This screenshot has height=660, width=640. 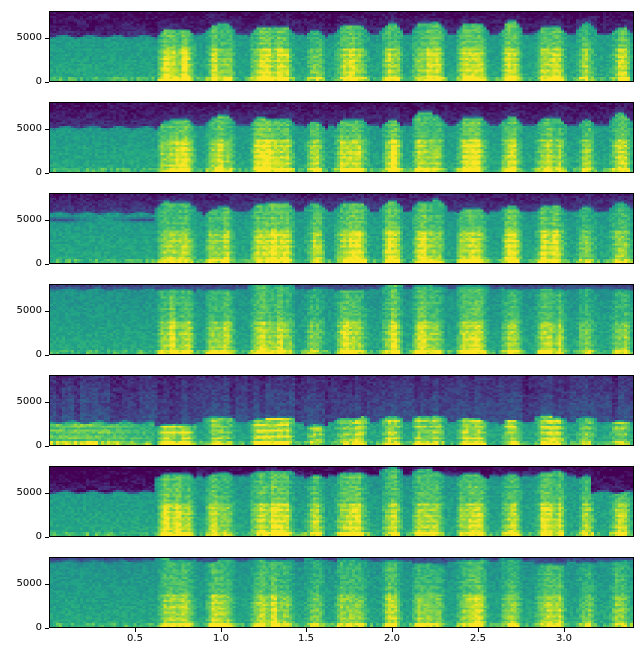 What do you see at coordinates (135, 638) in the screenshot?
I see `x-tick-label: 0.5` at bounding box center [135, 638].